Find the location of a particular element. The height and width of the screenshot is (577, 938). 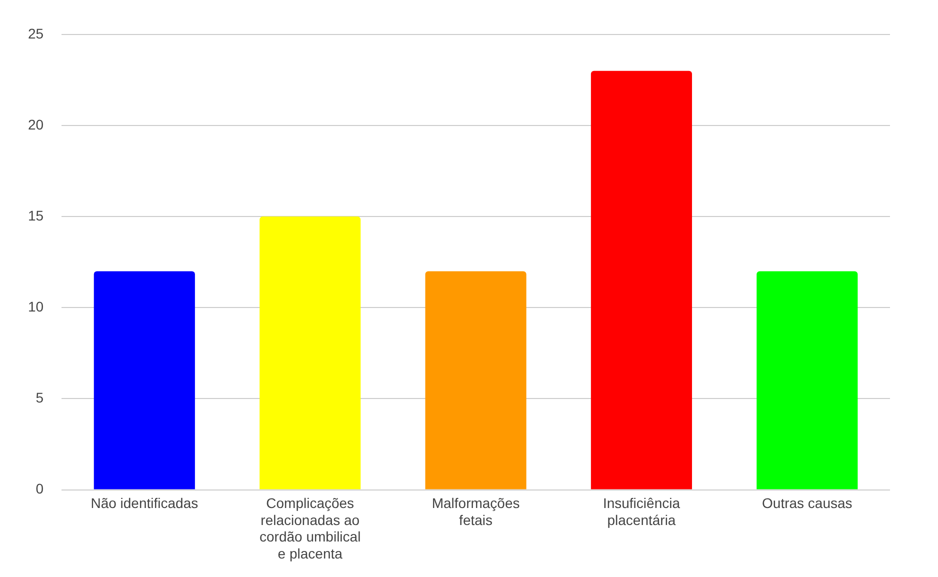

y-tick-label: 15 is located at coordinates (36, 215).